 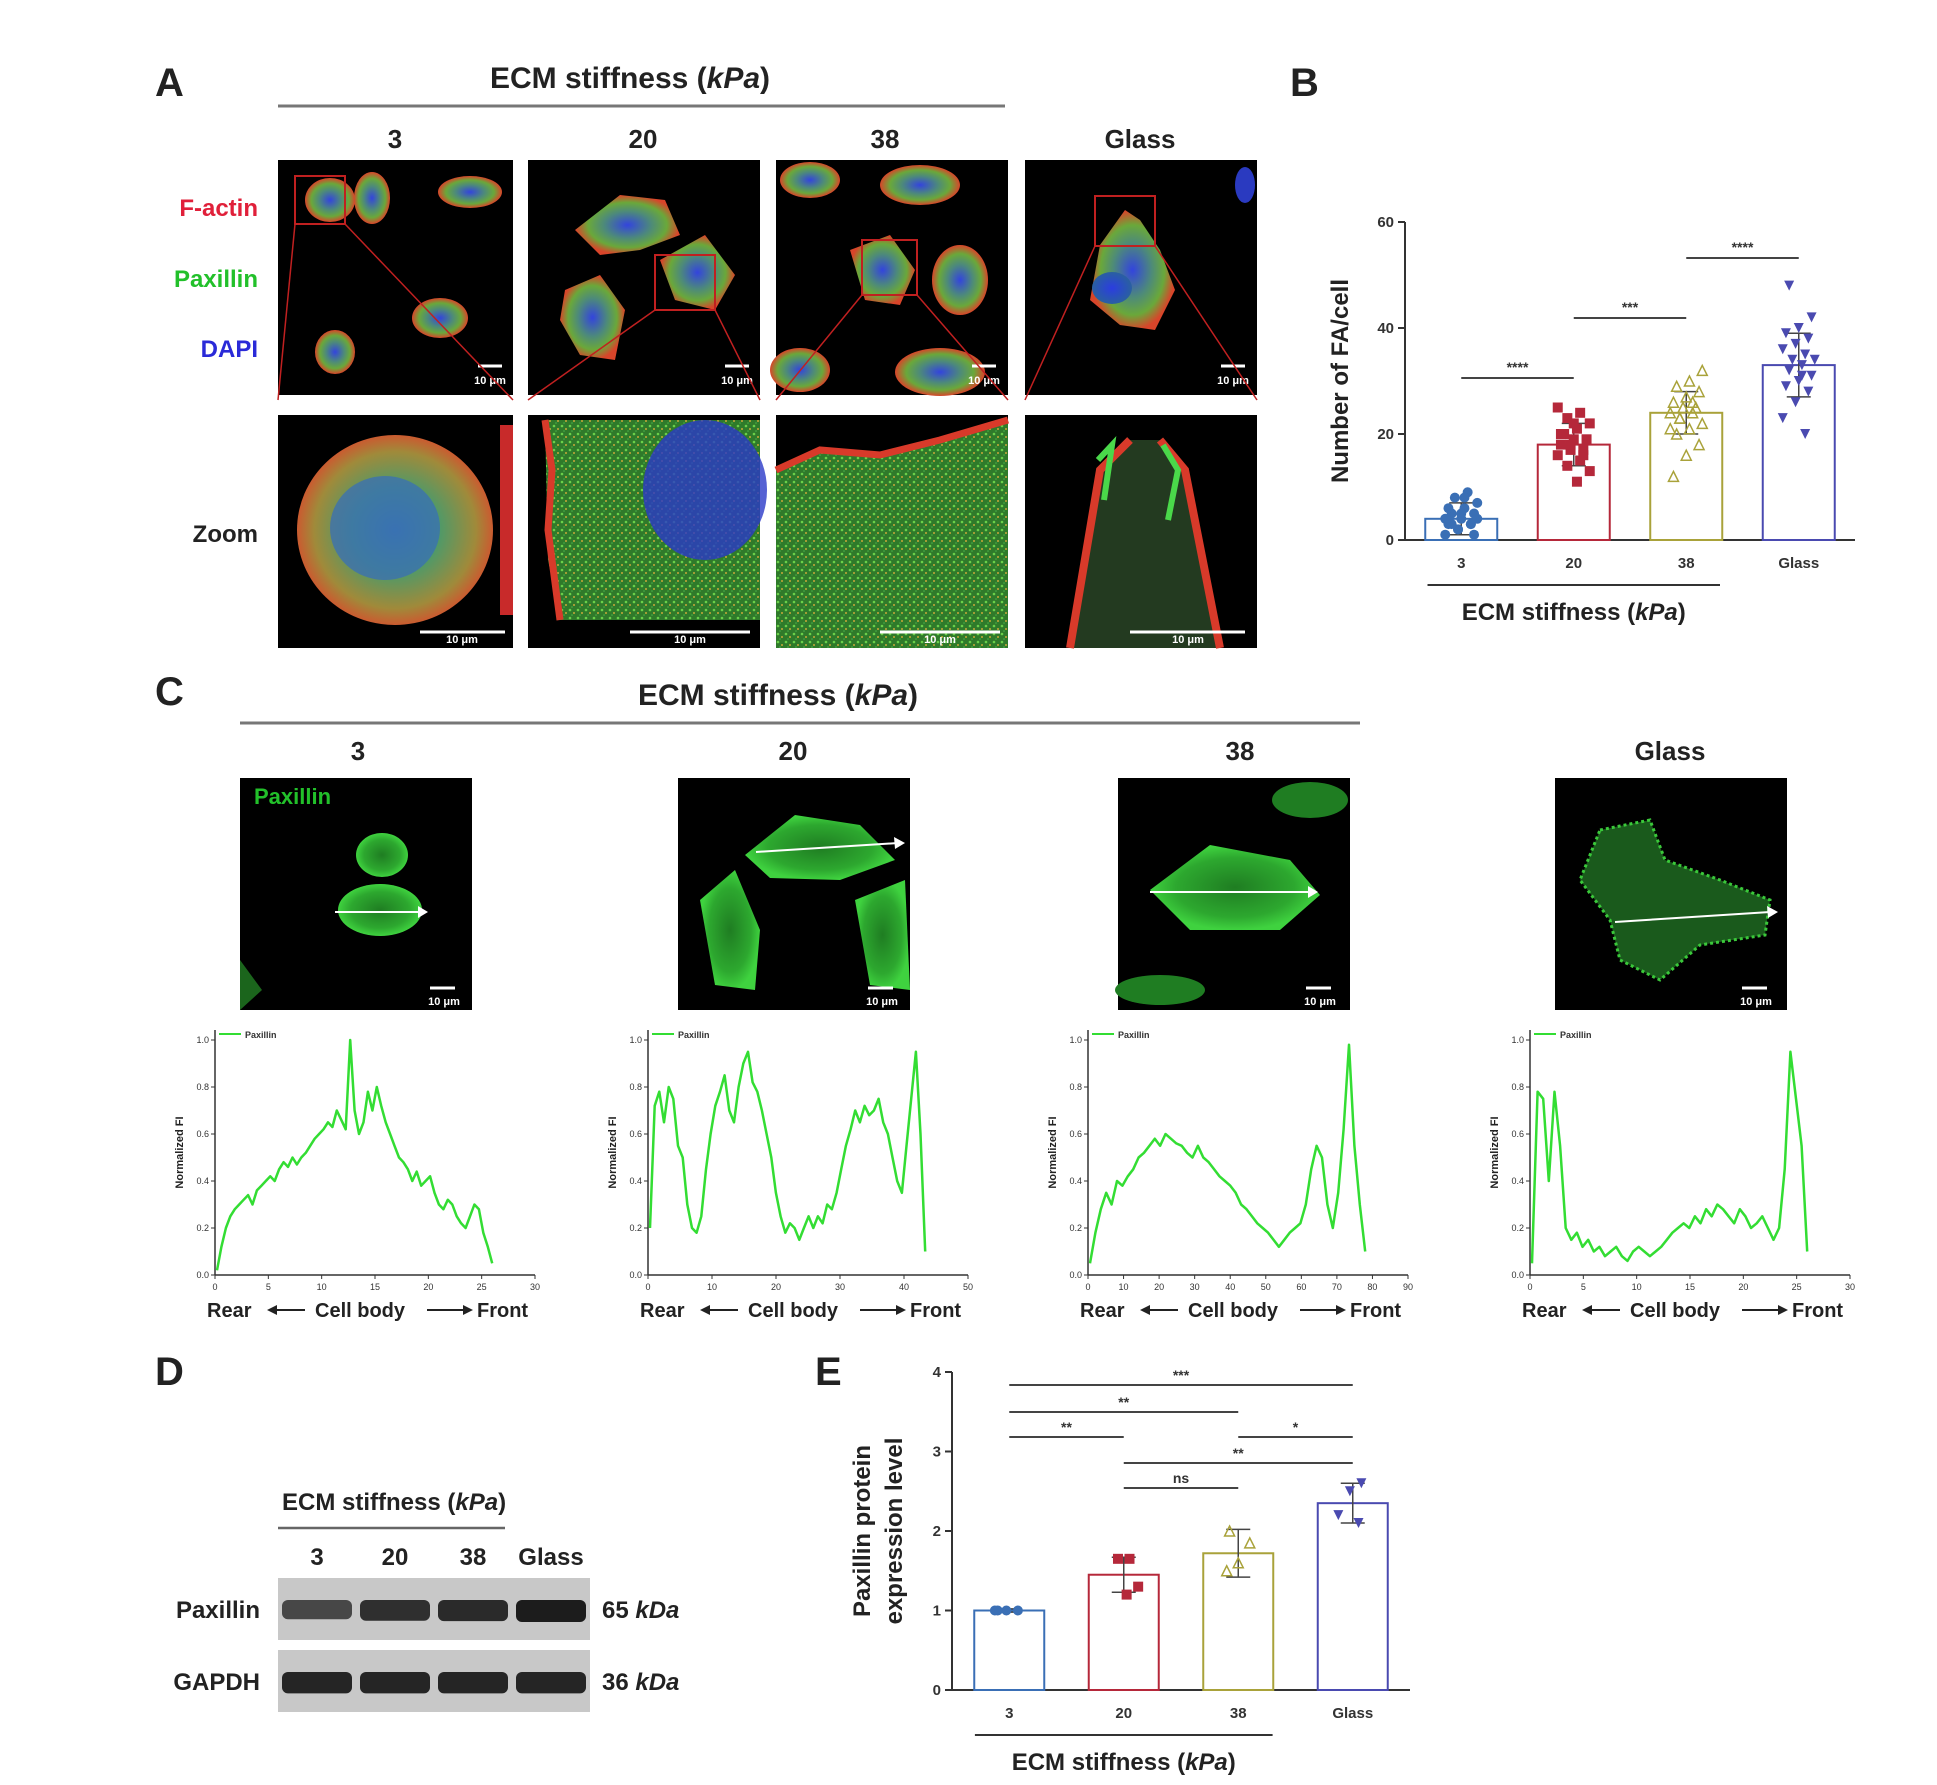 What do you see at coordinates (1352, 1713) in the screenshot?
I see `x-tick-label-Glass: Glass` at bounding box center [1352, 1713].